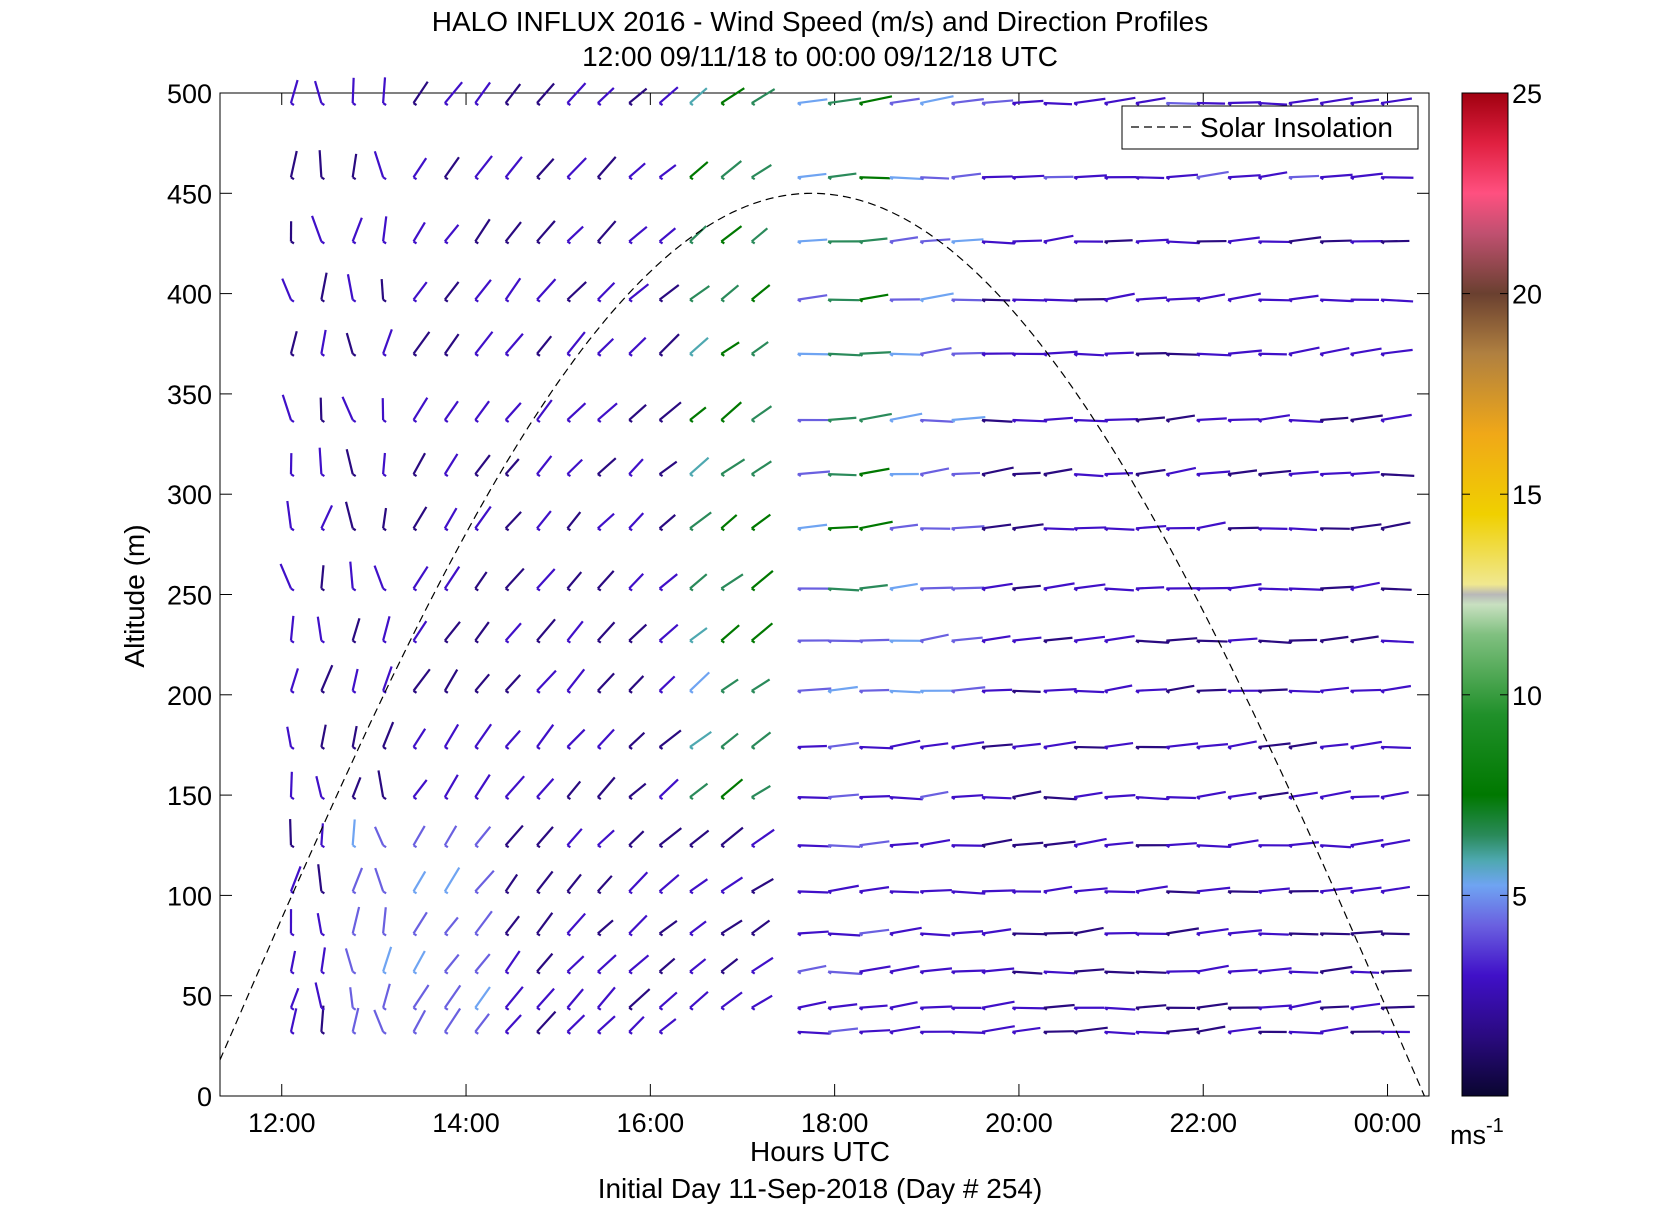  I want to click on x-tick-label: 00:00, so click(1388, 1123).